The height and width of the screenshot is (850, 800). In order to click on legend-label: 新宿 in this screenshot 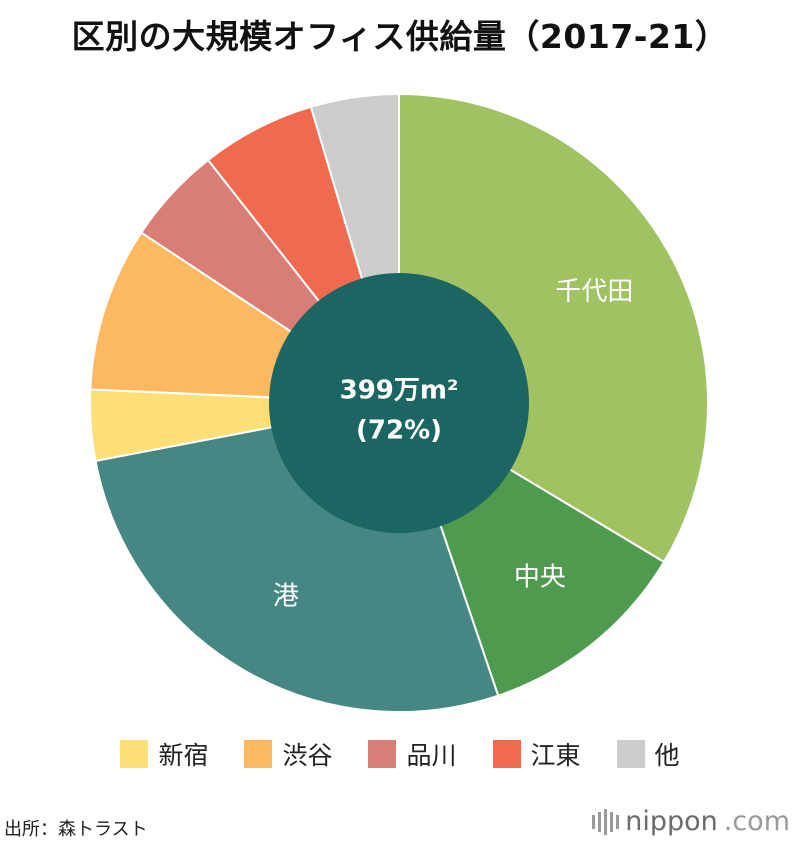, I will do `click(183, 755)`.